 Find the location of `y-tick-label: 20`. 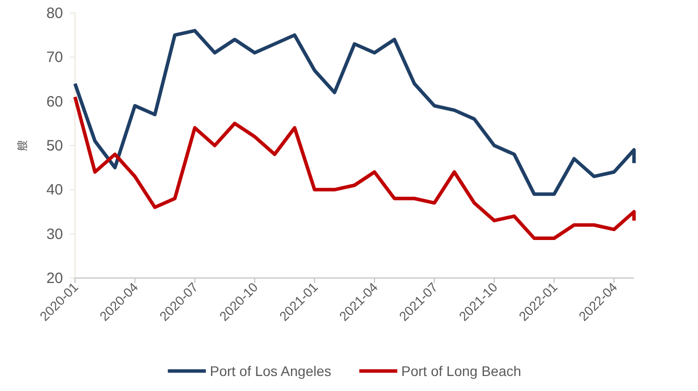

y-tick-label: 20 is located at coordinates (54, 278).